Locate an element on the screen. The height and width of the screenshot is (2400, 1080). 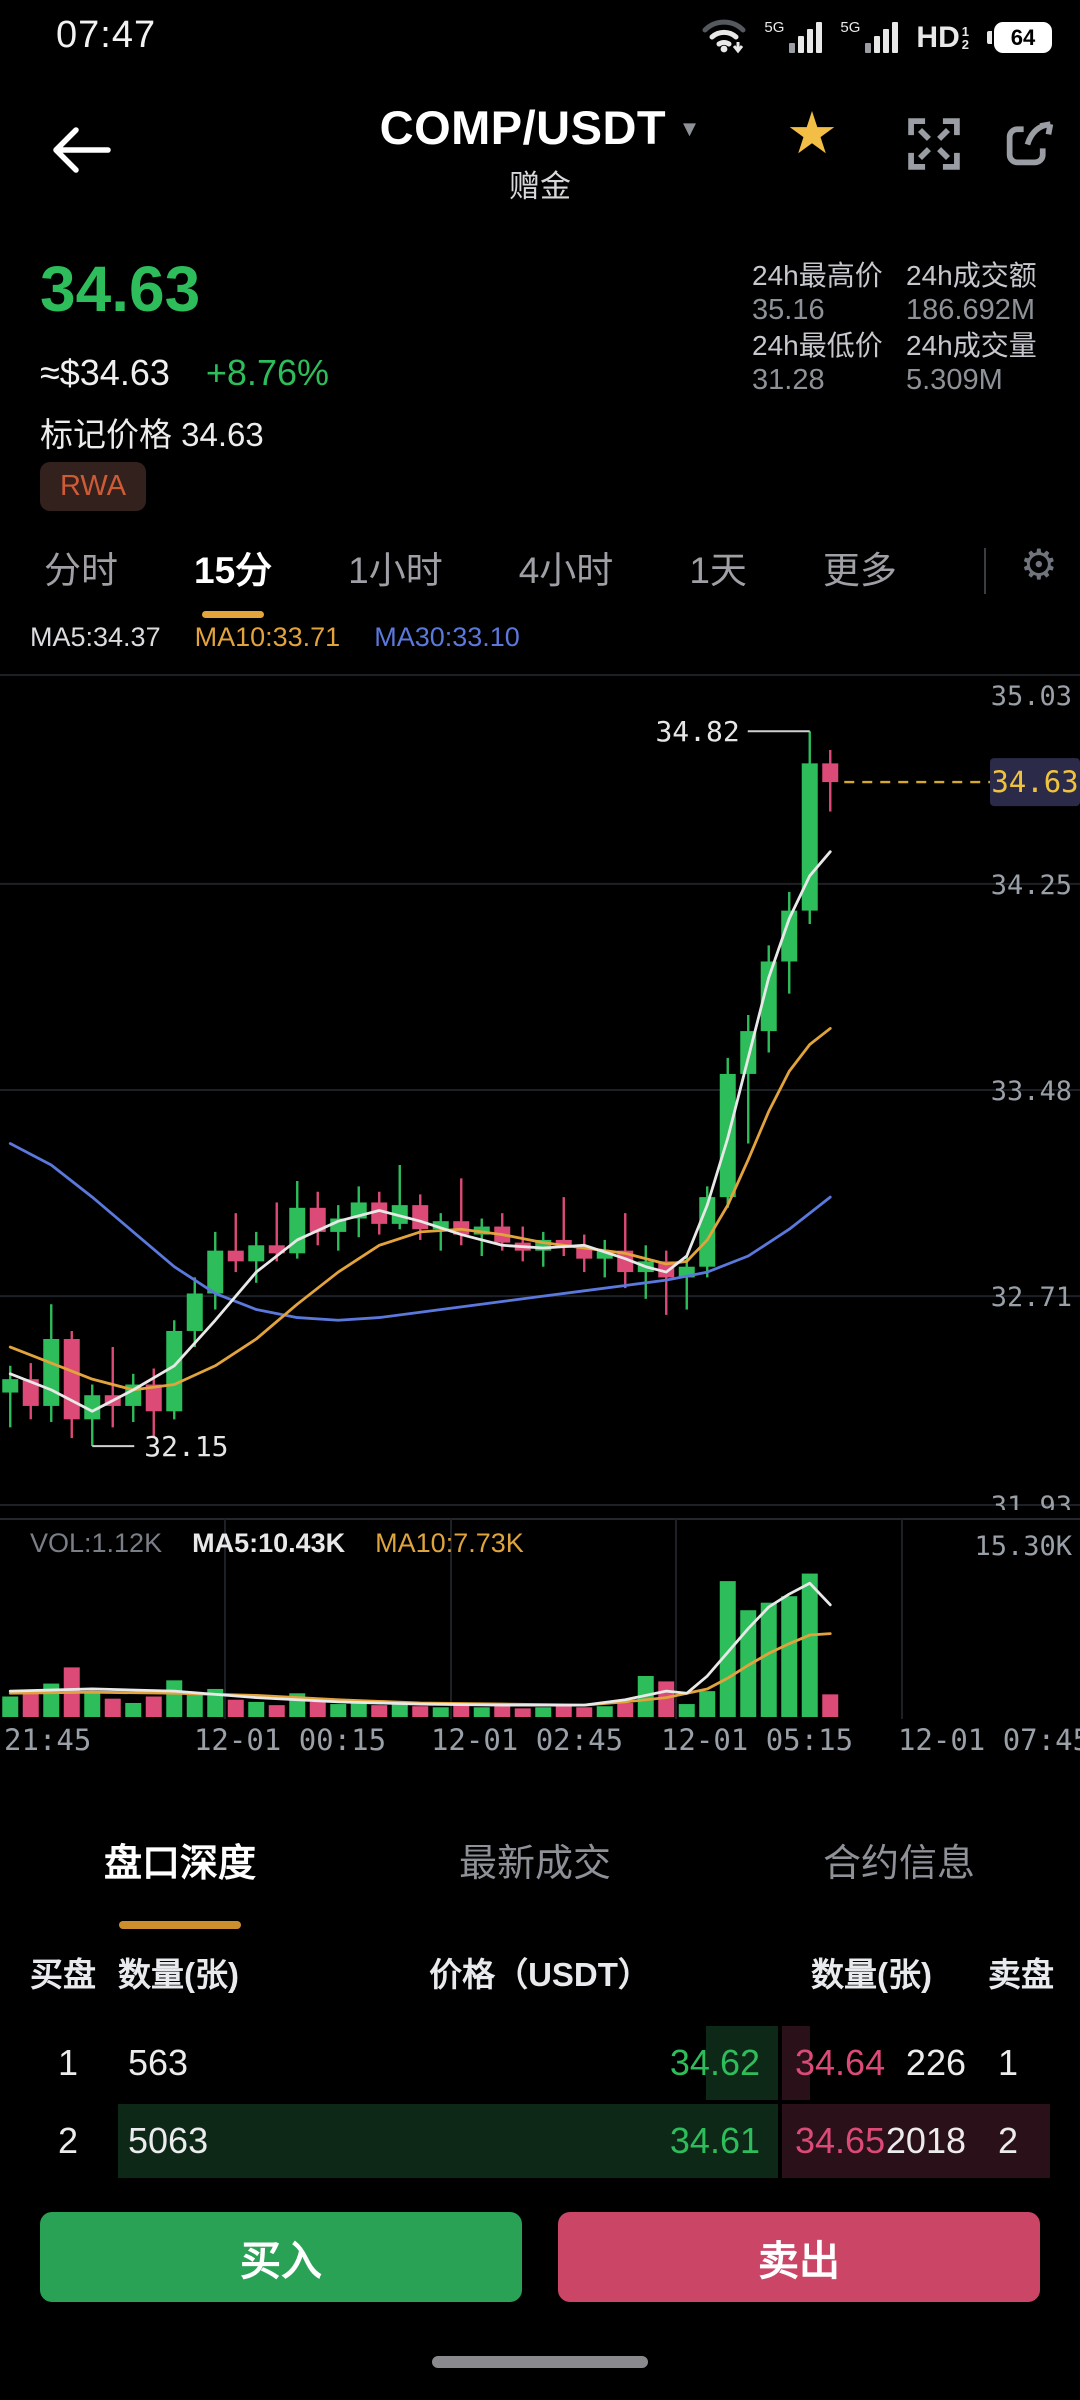
status-icons: 5G 5G HD 1 2 64 is located at coordinates (877, 37).